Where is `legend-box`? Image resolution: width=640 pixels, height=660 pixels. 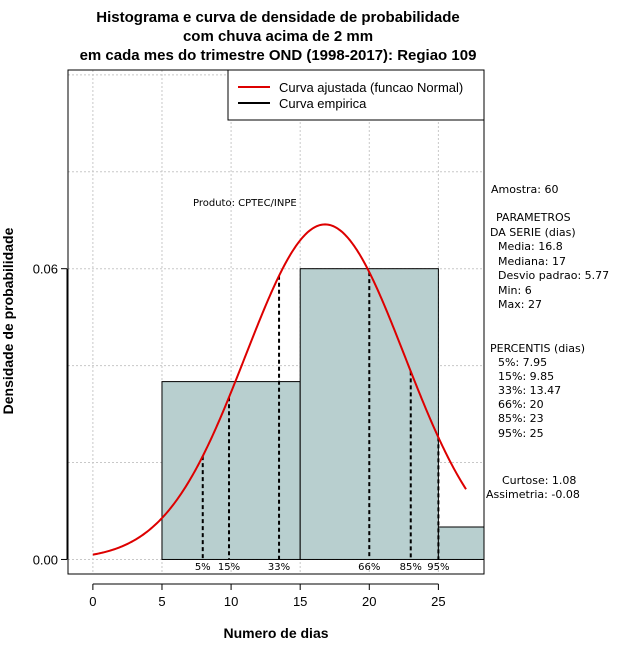
legend-box is located at coordinates (356, 95).